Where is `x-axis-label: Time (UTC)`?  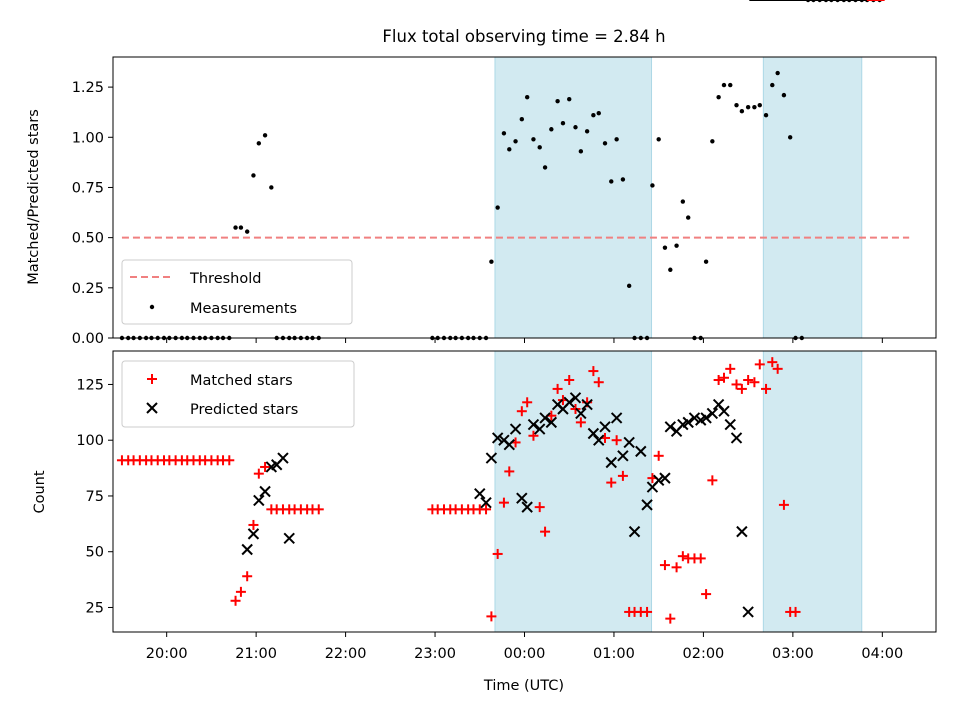
x-axis-label: Time (UTC) is located at coordinates (523, 686).